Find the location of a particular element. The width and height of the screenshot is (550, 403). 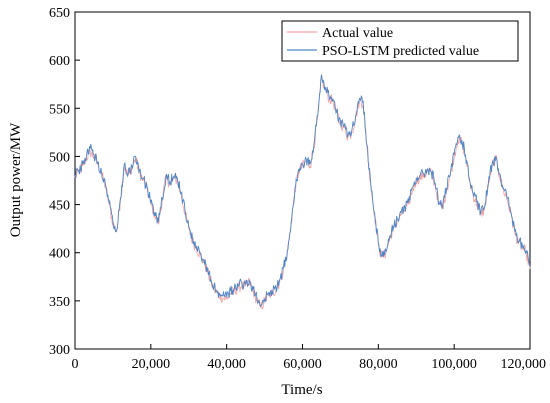

x-axis-ticks: 0 20,000 40,000 60,000 80,000 100,000 120,000 is located at coordinates (309, 358).